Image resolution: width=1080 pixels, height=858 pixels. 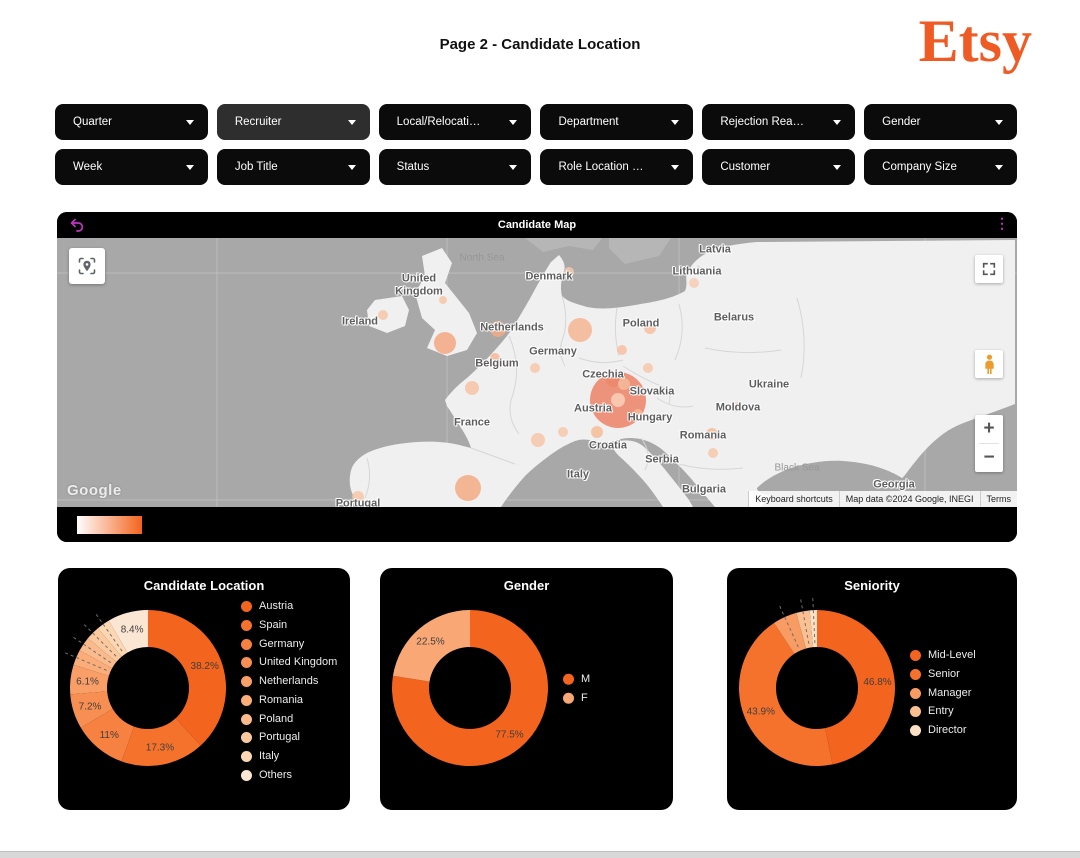 I want to click on center-map-button, so click(x=87, y=266).